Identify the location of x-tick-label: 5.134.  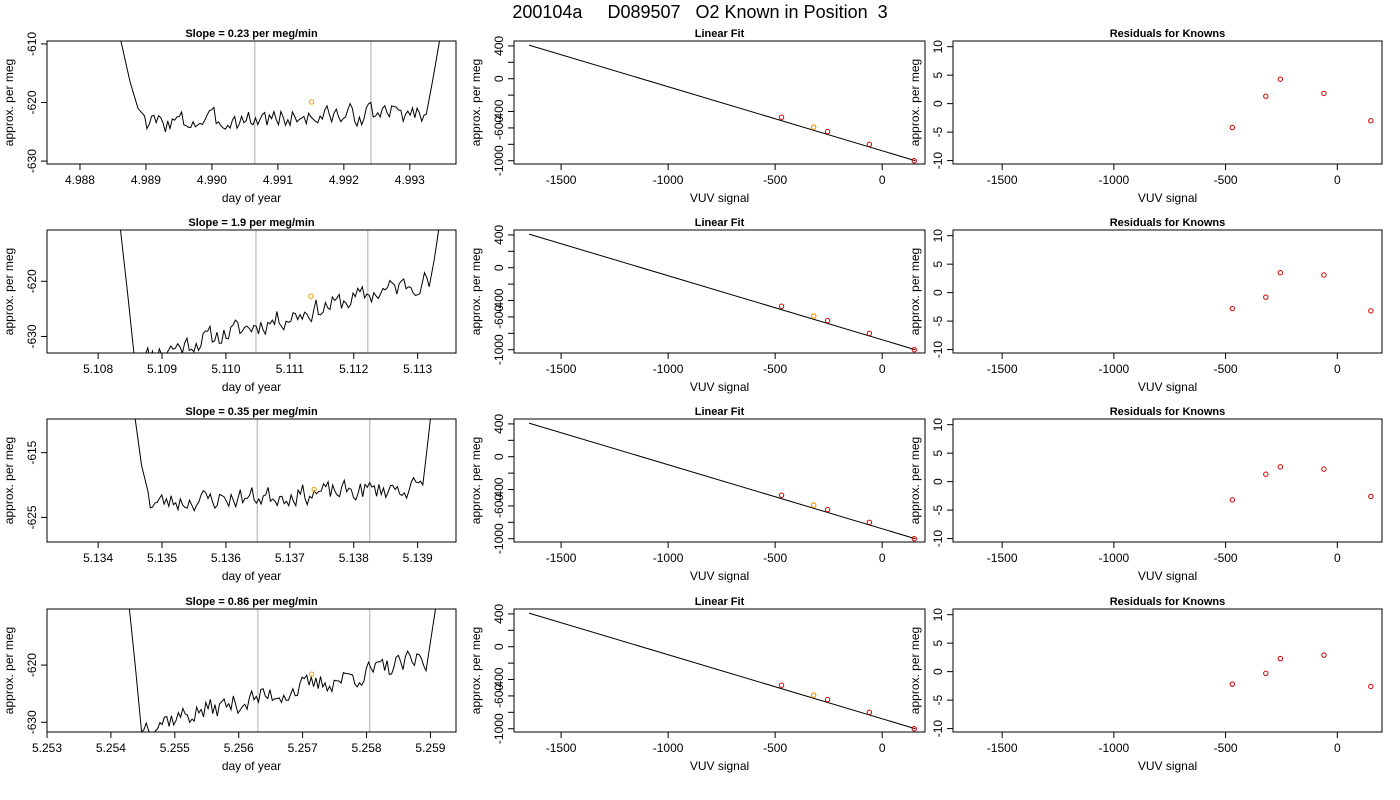
(98, 558).